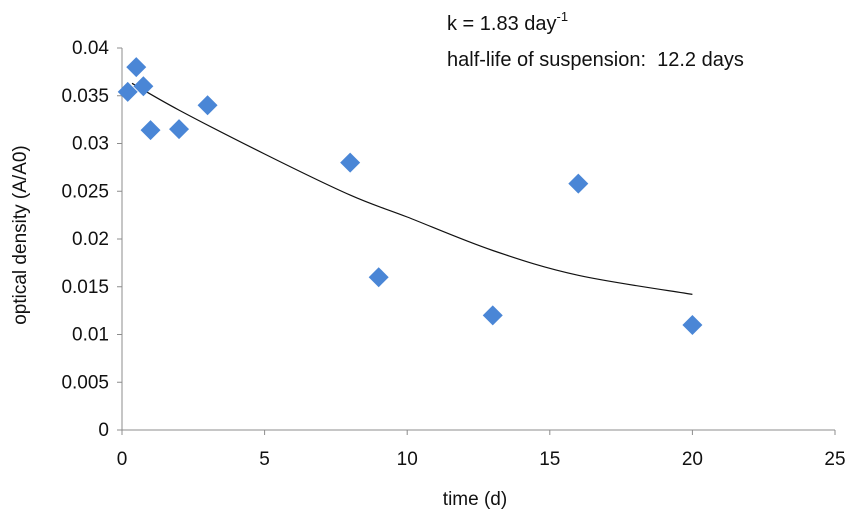  Describe the element at coordinates (85, 191) in the screenshot. I see `y-tick-label: 0.025` at that location.